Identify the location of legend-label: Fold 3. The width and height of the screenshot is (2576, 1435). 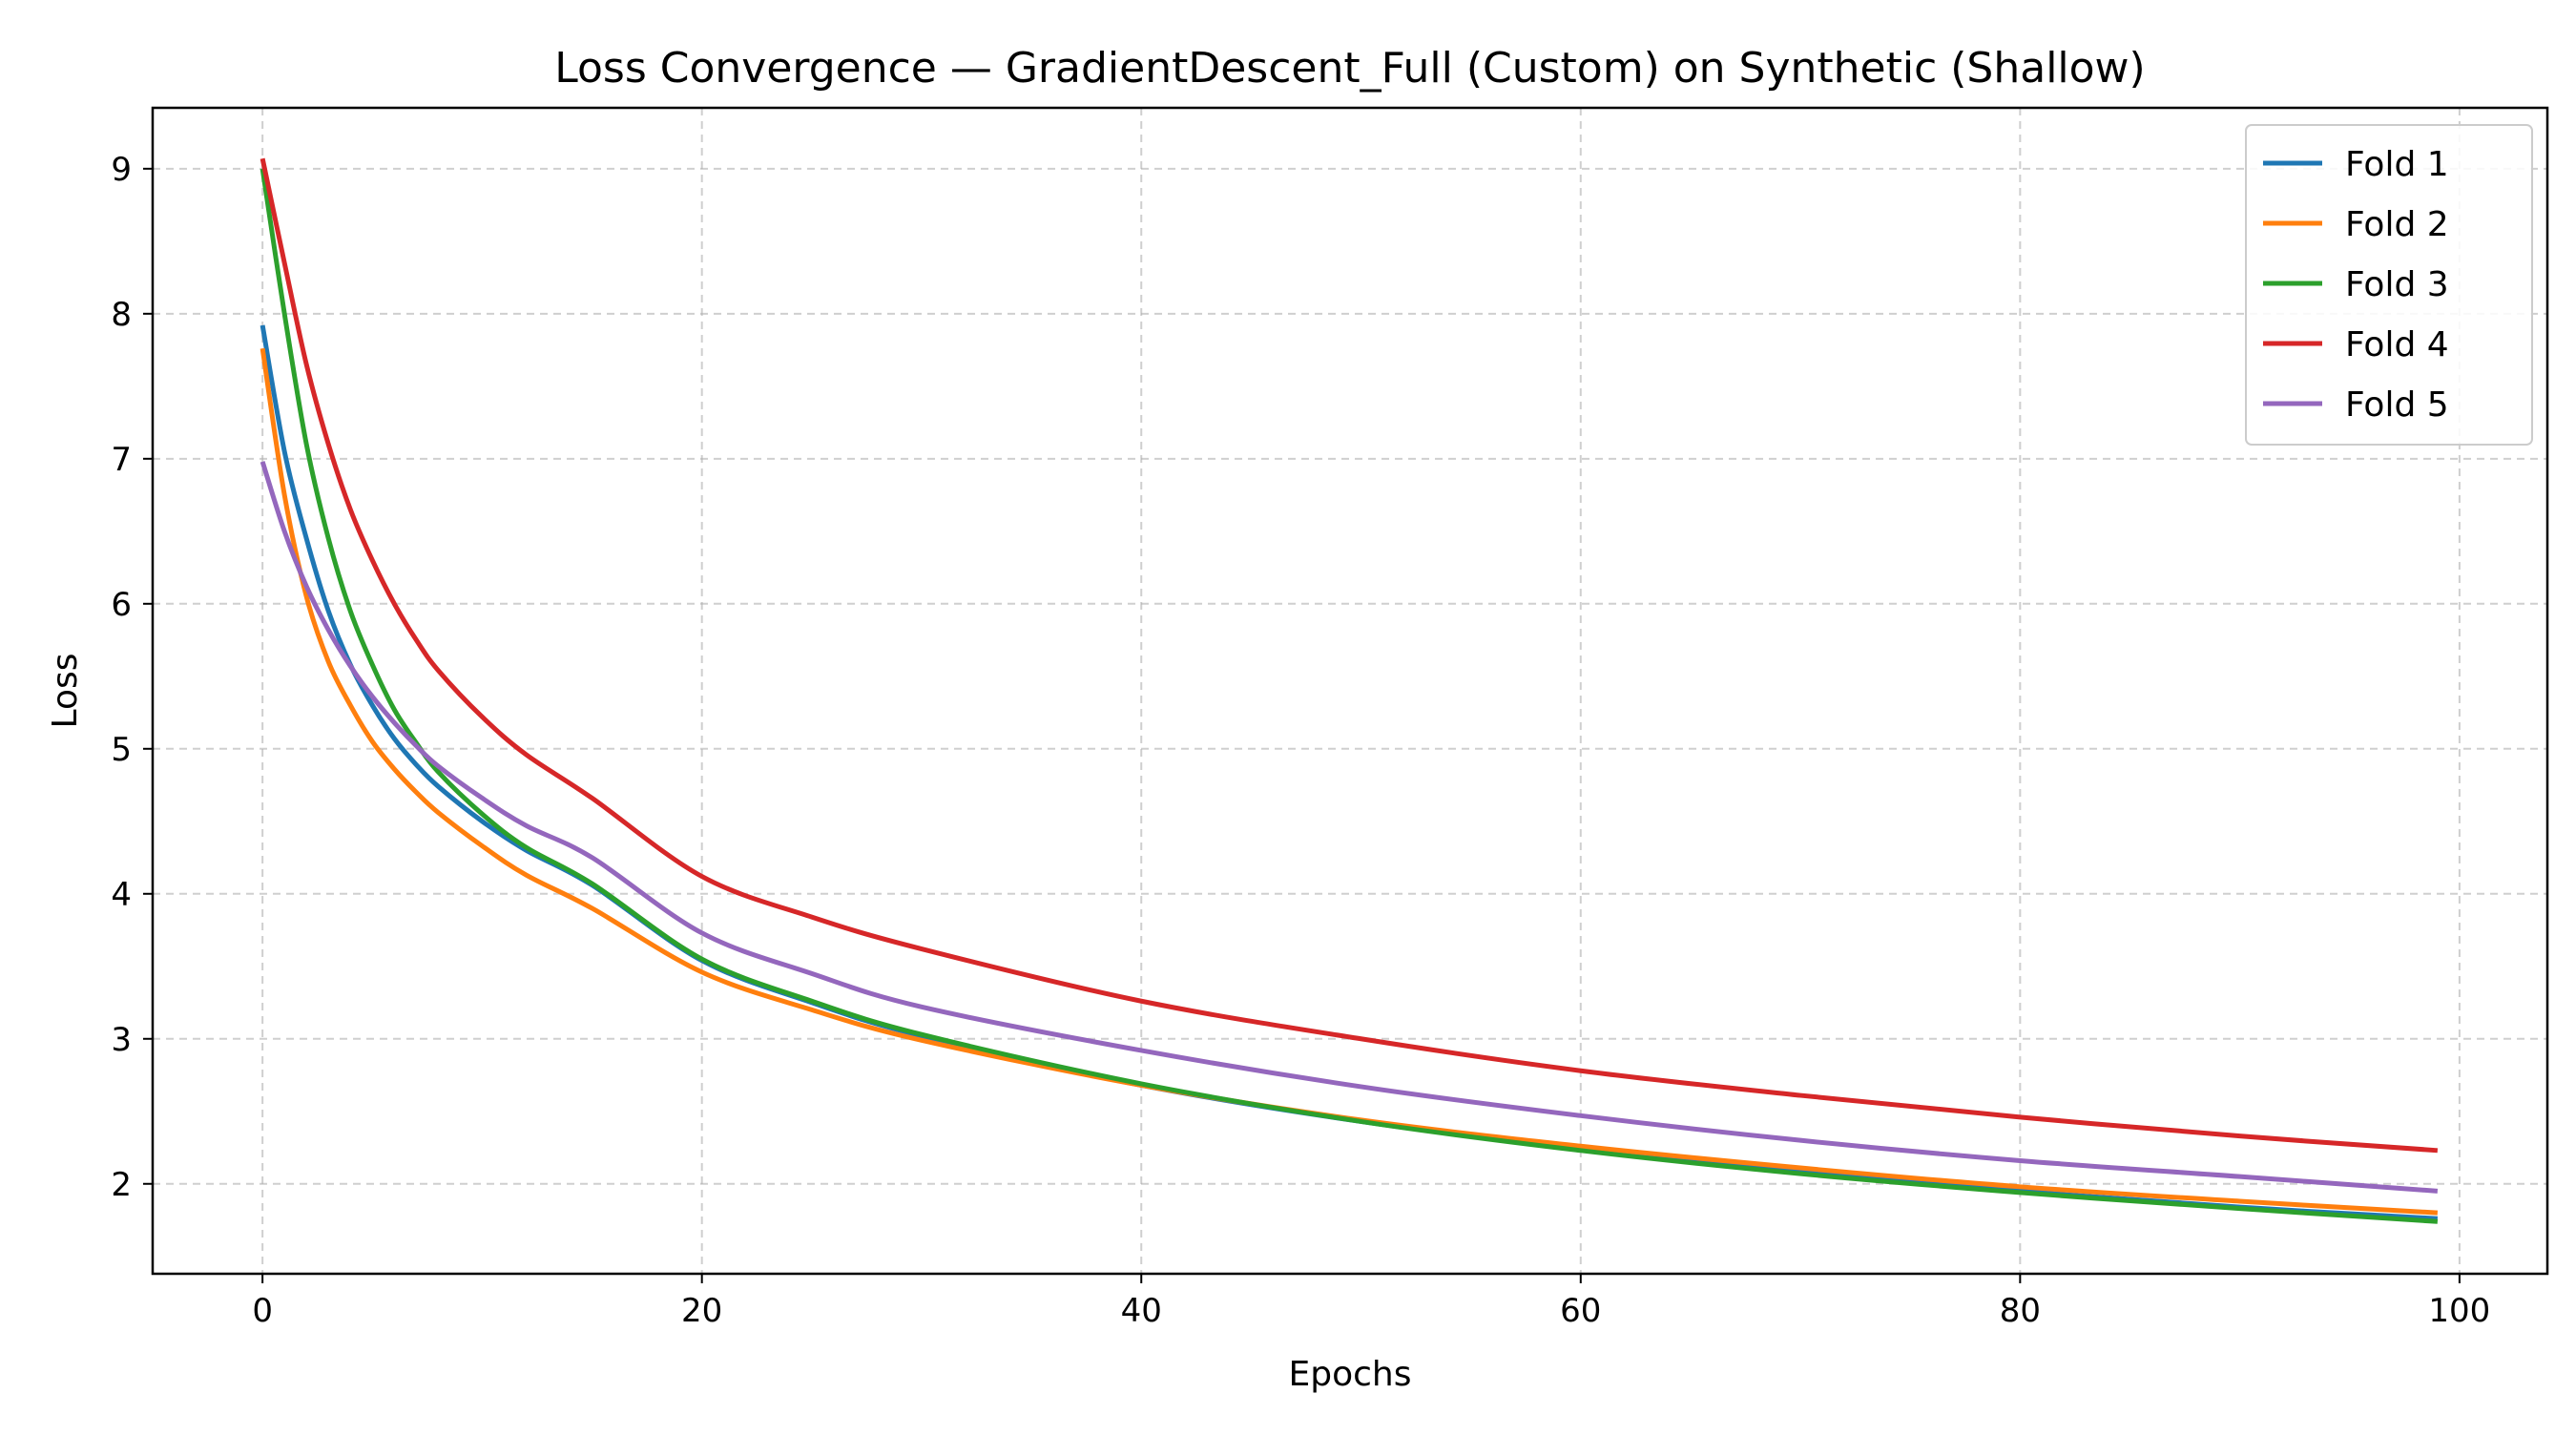
(2397, 284).